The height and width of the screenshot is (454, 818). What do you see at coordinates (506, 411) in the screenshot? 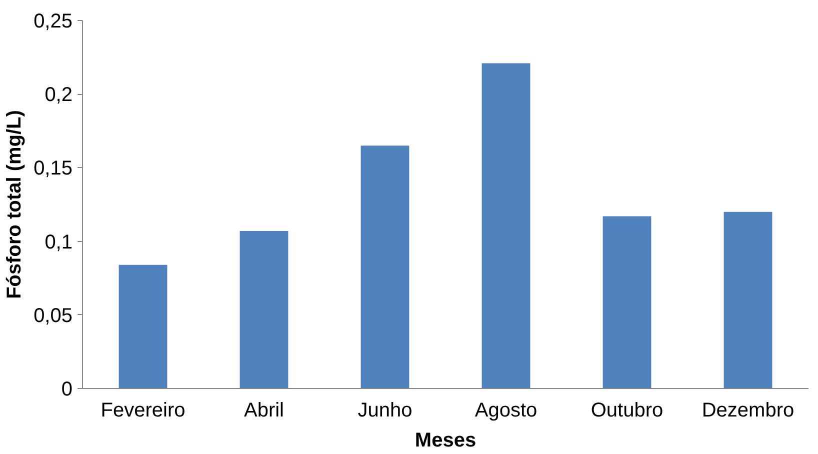
I see `x-tick-label: Agosto` at bounding box center [506, 411].